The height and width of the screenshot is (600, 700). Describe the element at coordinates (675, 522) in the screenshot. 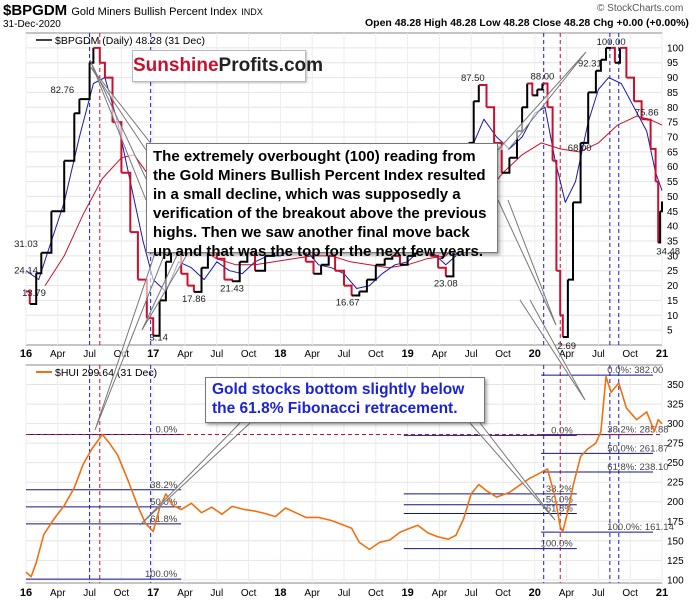

I see `hui-y-tick-label: 175` at that location.